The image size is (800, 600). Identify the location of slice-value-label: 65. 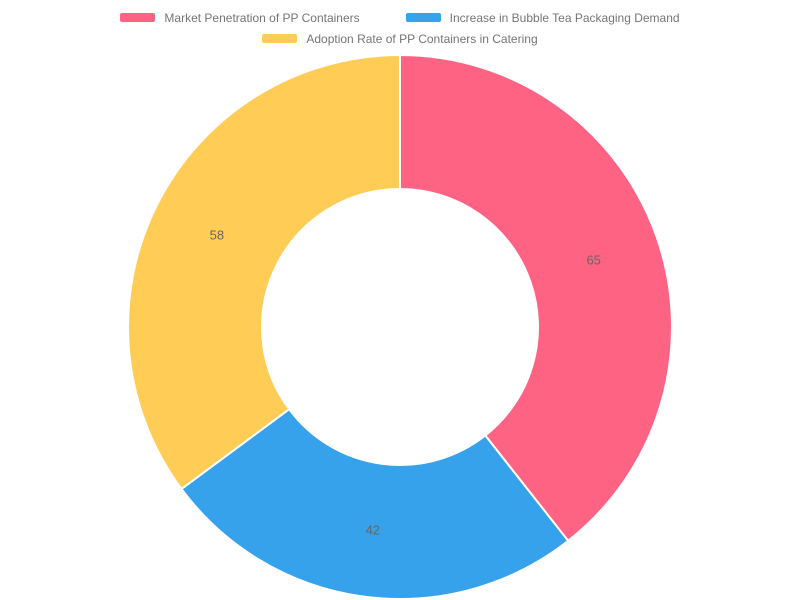
(593, 260).